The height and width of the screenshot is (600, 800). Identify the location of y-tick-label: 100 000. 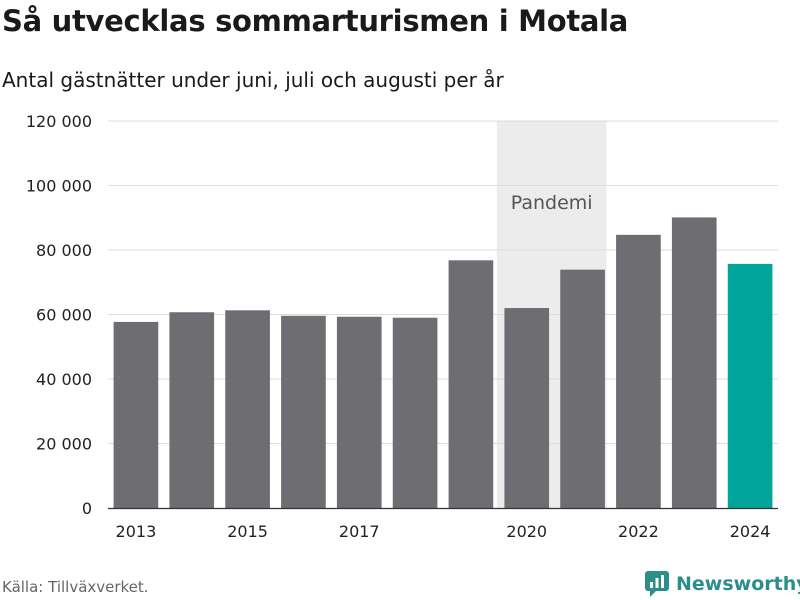
(59, 186).